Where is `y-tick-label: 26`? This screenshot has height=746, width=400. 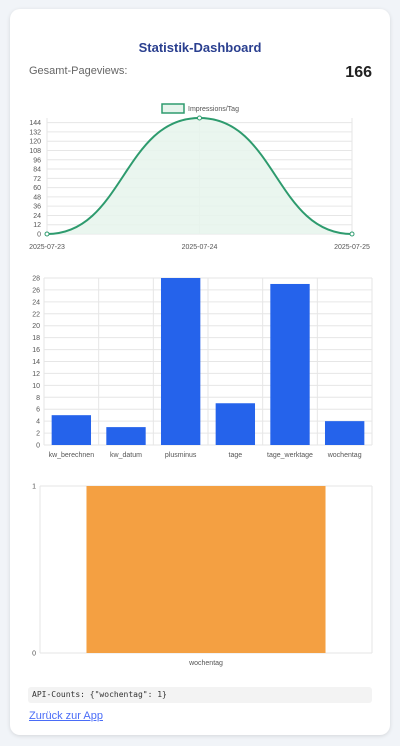 y-tick-label: 26 is located at coordinates (36, 290).